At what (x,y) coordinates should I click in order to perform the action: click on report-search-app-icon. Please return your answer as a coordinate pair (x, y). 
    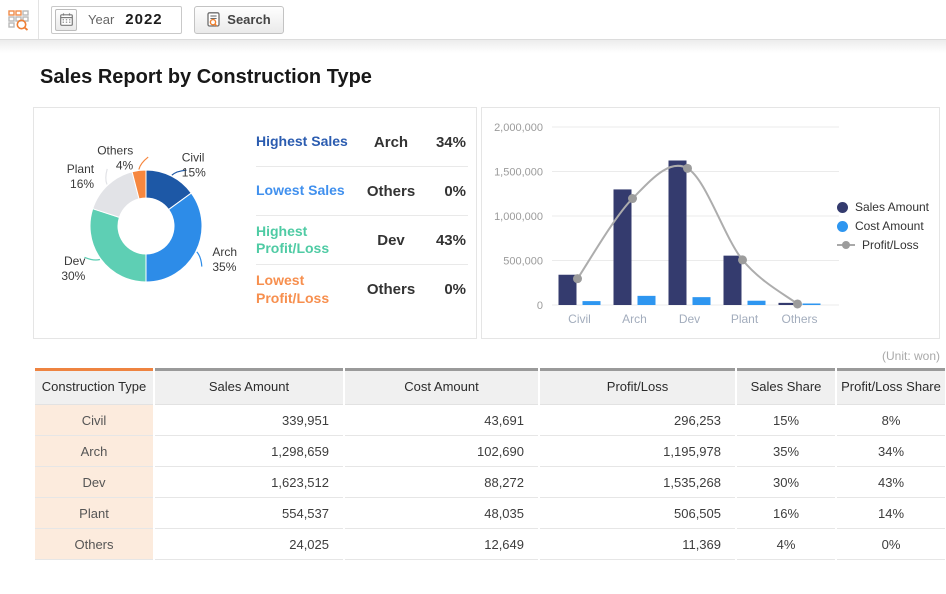
    Looking at the image, I should click on (19, 20).